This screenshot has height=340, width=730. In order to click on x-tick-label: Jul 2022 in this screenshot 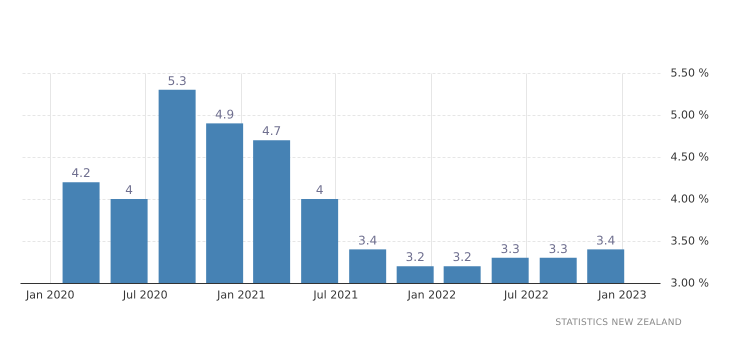, I will do `click(525, 295)`.